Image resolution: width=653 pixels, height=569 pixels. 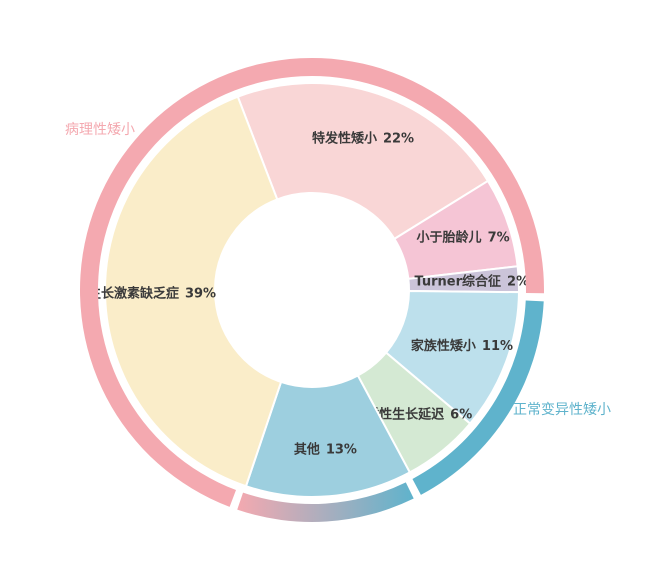 What do you see at coordinates (461, 414) in the screenshot?
I see `value-label: 6%` at bounding box center [461, 414].